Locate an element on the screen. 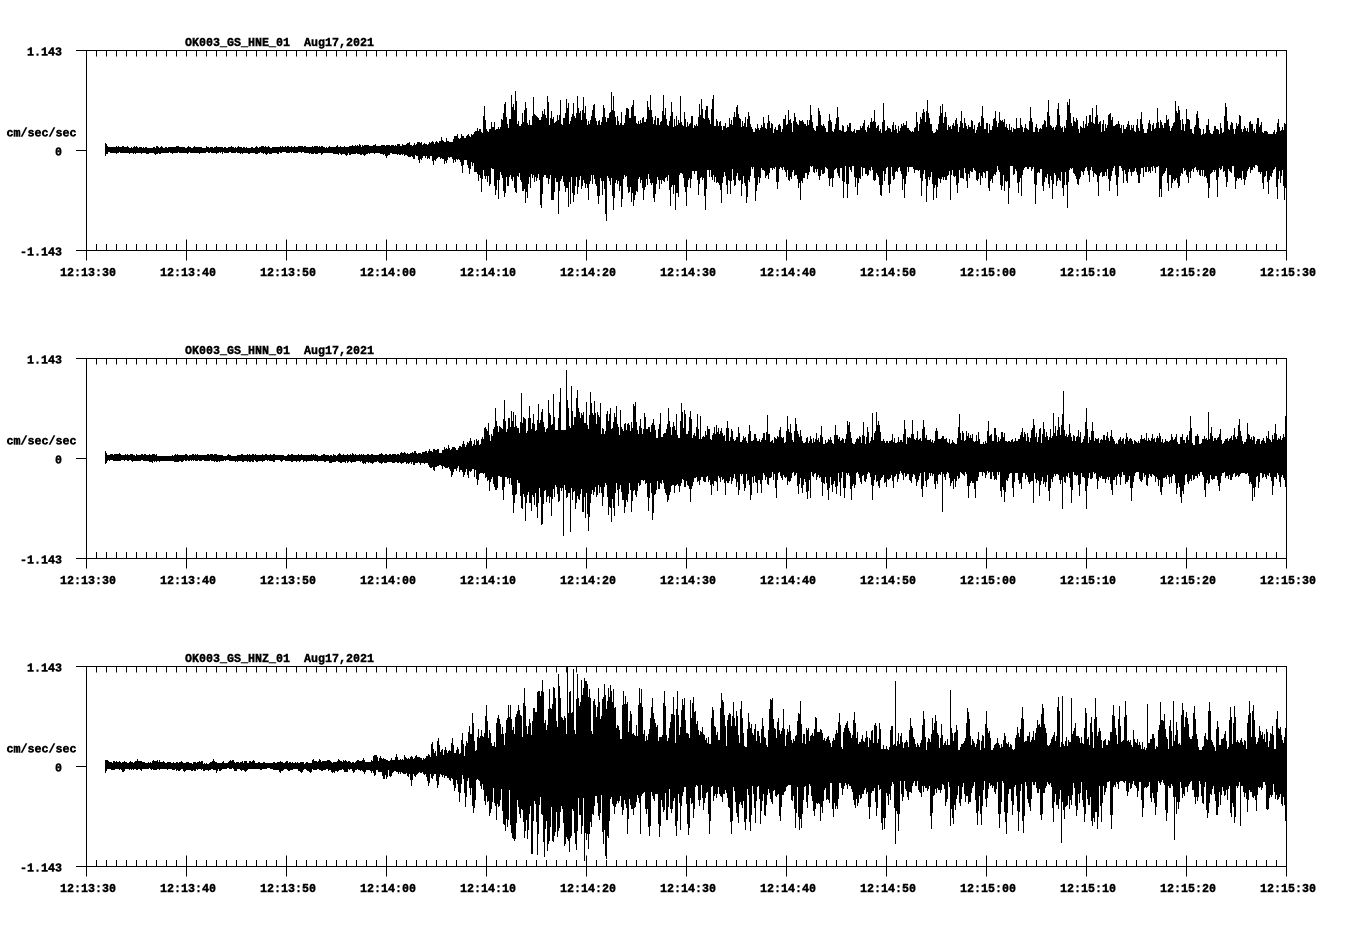 This screenshot has width=1358, height=929. svg-text: OK003_GS_HNE_01 is located at coordinates (237, 43).